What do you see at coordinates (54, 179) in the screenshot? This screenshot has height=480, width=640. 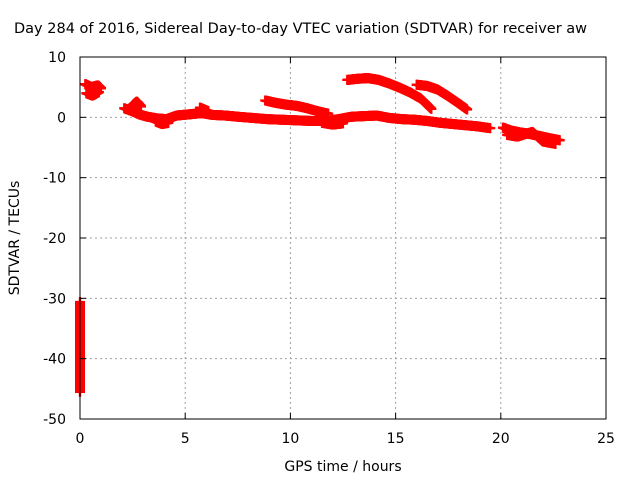 I see `y-tick-label: -10` at bounding box center [54, 179].